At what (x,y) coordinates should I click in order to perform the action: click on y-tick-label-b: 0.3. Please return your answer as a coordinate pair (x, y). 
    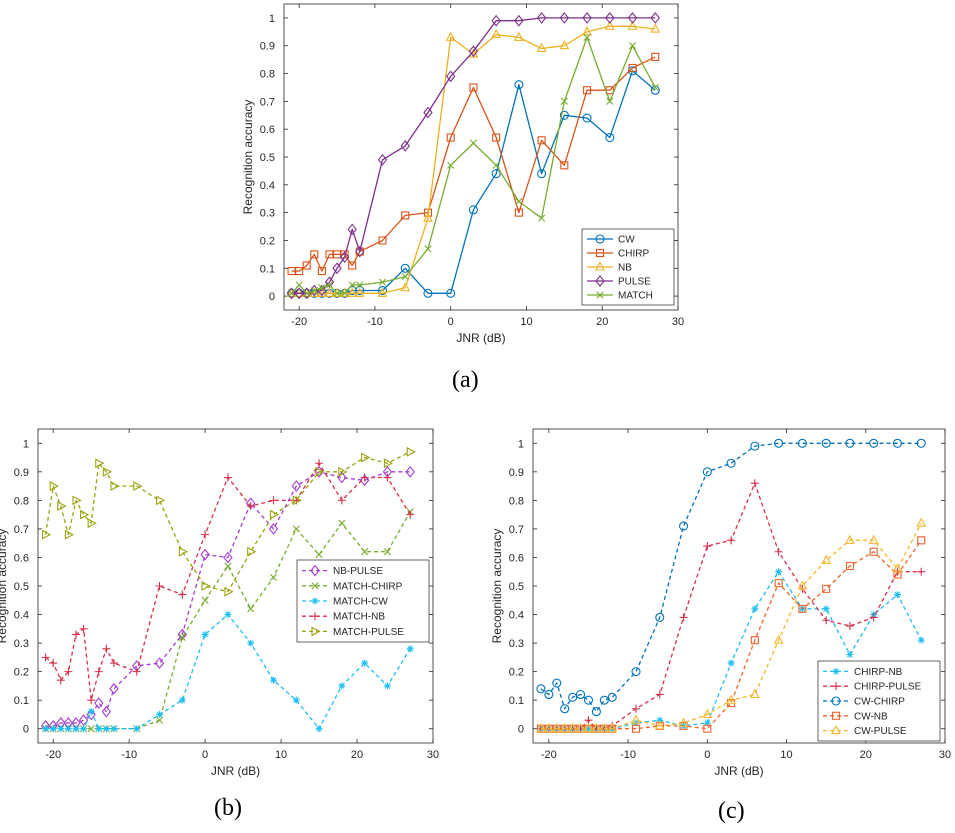
    Looking at the image, I should click on (21, 644).